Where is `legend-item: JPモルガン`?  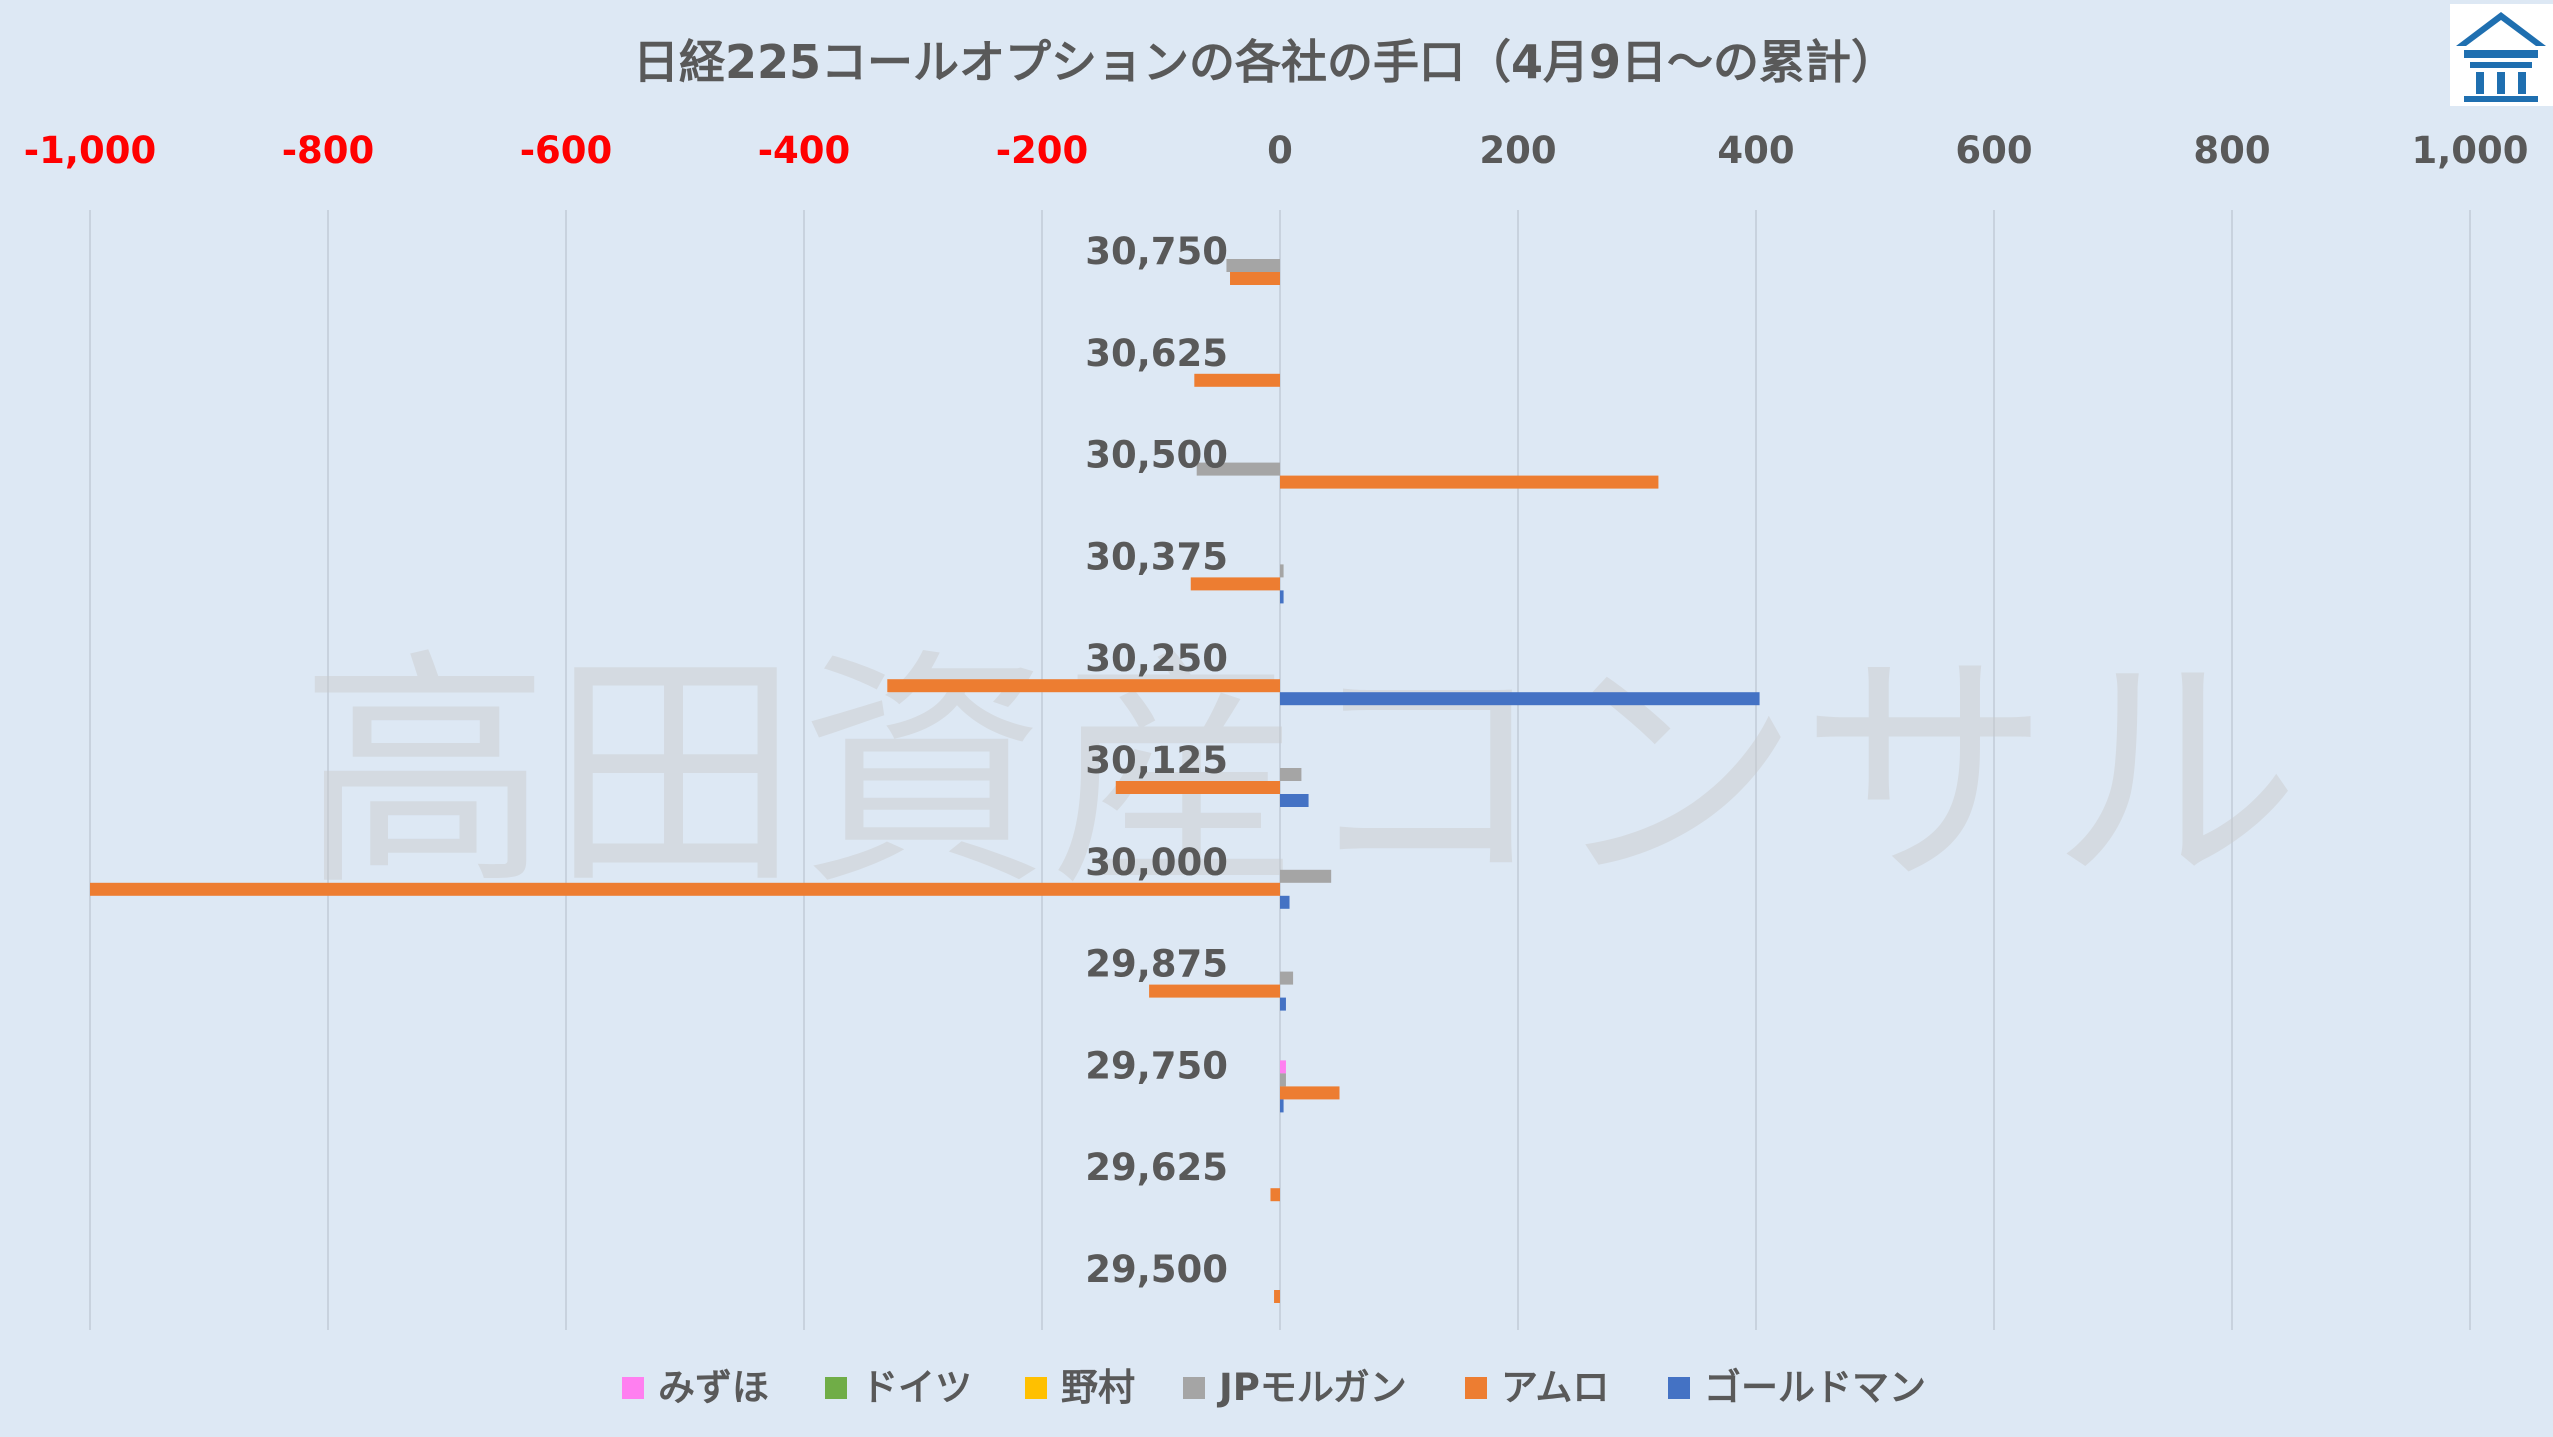 legend-item: JPモルガン is located at coordinates (1295, 1387).